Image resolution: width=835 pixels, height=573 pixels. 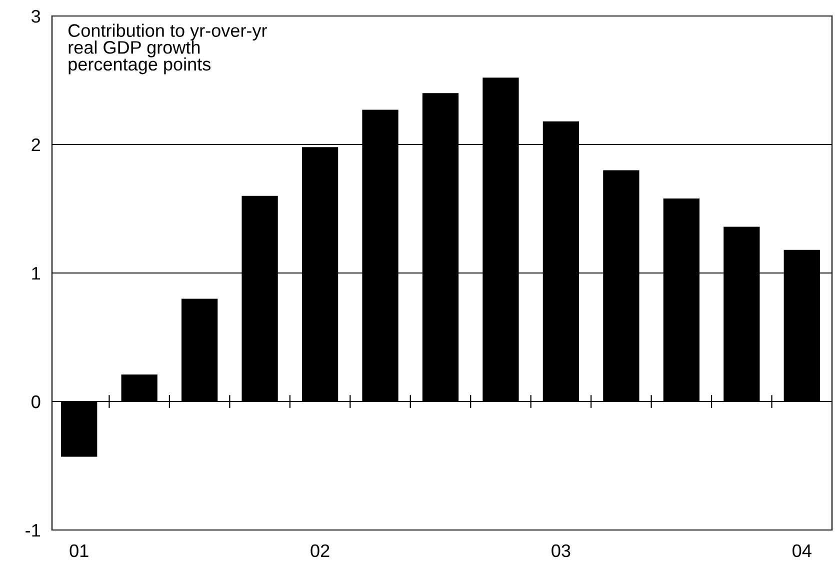 What do you see at coordinates (36, 16) in the screenshot?
I see `y-tick-label: 3` at bounding box center [36, 16].